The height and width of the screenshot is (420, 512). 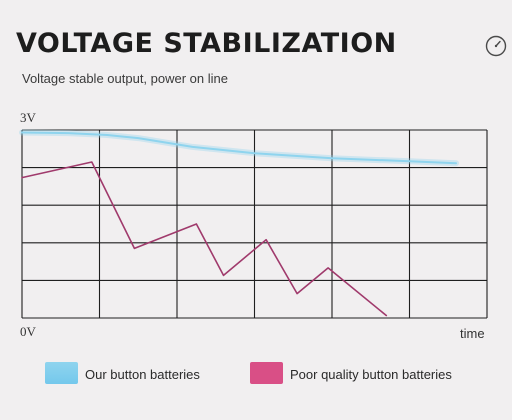 What do you see at coordinates (28, 117) in the screenshot?
I see `y-axis-top-label: 3V` at bounding box center [28, 117].